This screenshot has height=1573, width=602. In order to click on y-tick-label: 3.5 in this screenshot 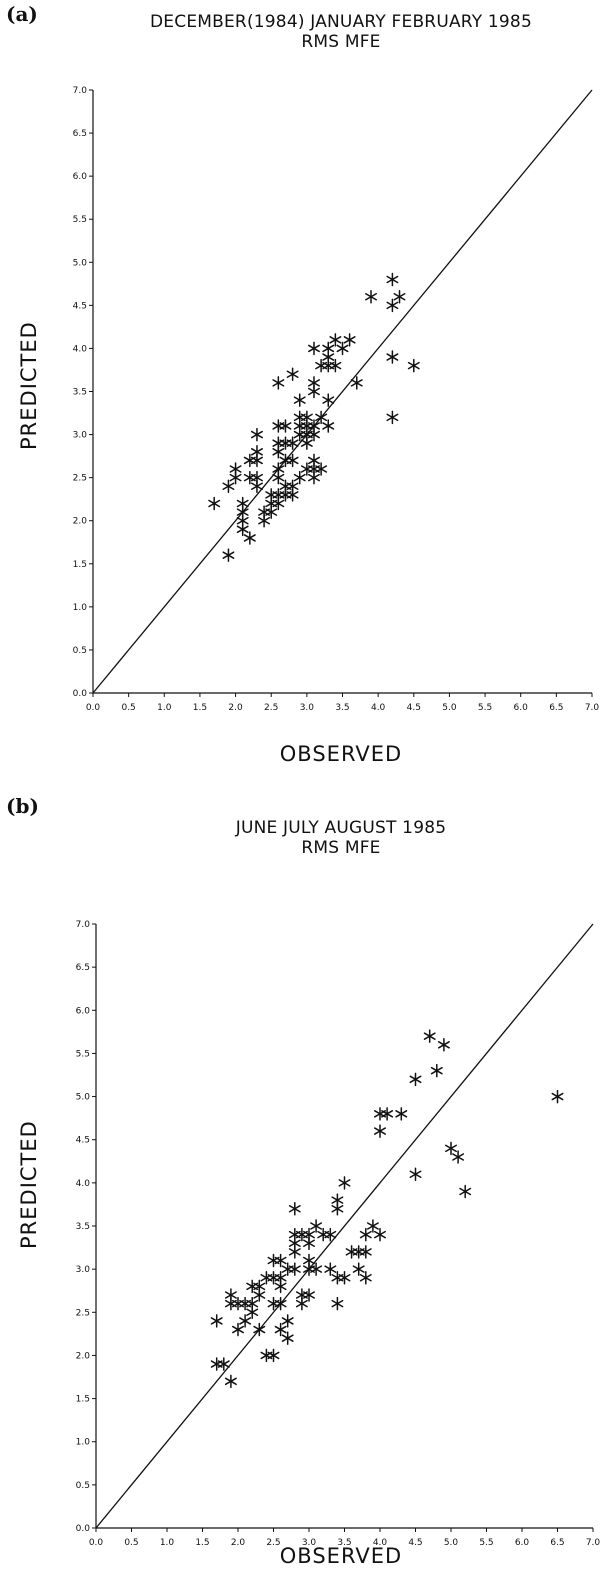, I will do `click(80, 393)`.